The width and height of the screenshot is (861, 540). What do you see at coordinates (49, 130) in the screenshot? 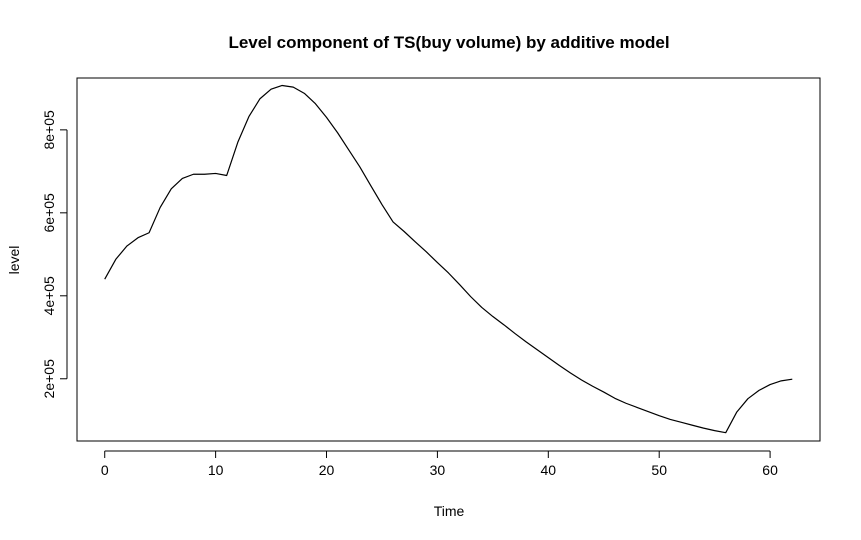
I see `y-tick-label: 8e+05` at bounding box center [49, 130].